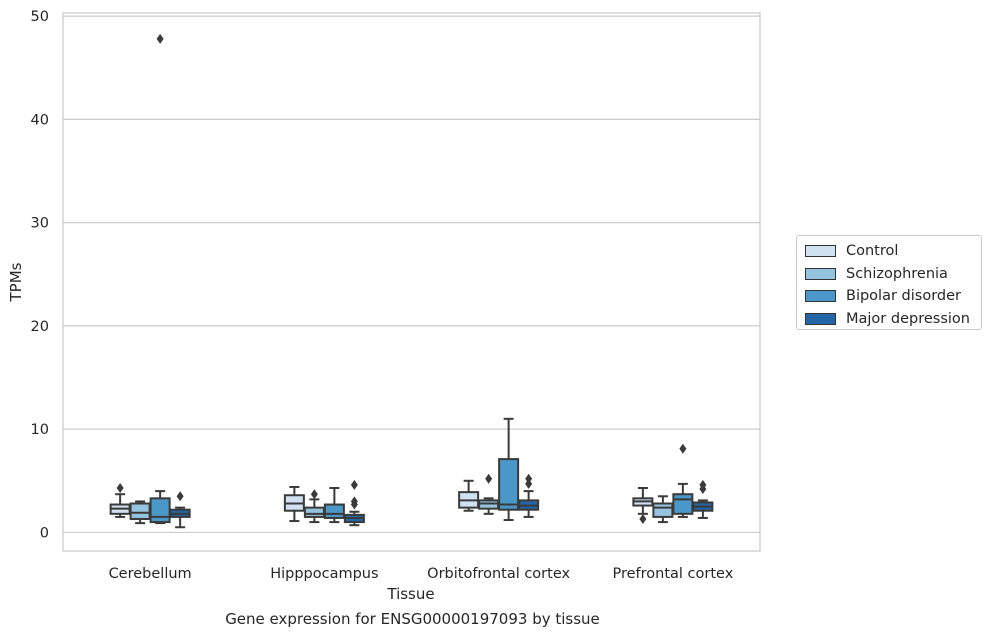  I want to click on y-tick-label: 0, so click(44, 533).